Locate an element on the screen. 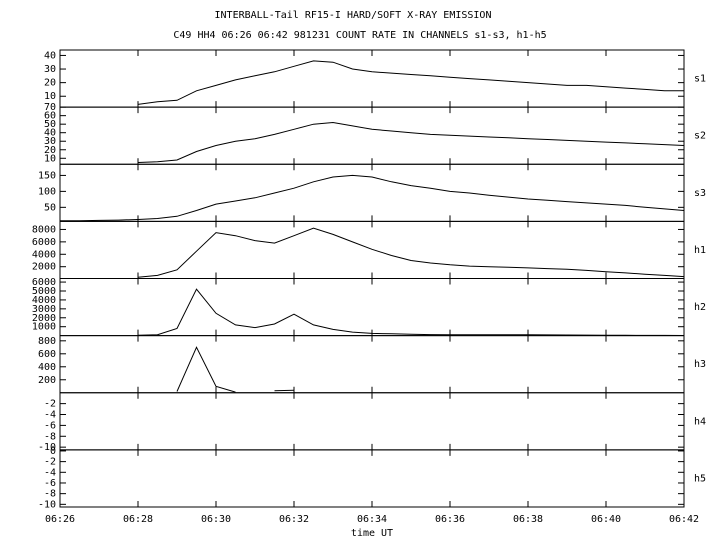 The height and width of the screenshot is (554, 720). y-tick-label: 200 is located at coordinates (47, 380).